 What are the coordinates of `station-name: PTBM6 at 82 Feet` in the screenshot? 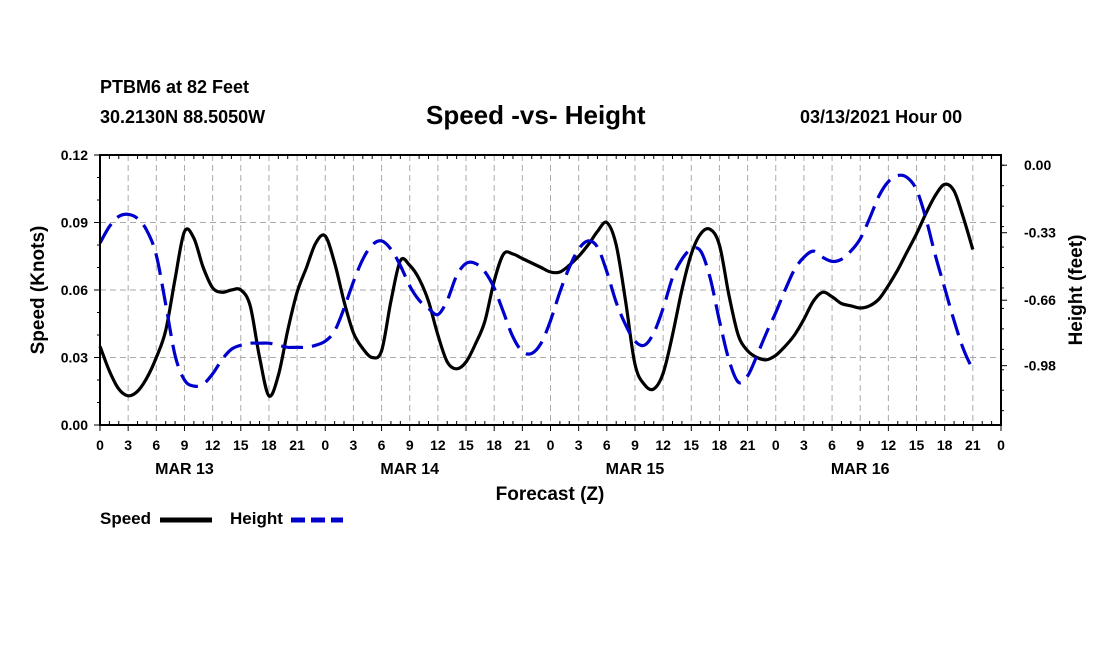 It's located at (175, 87).